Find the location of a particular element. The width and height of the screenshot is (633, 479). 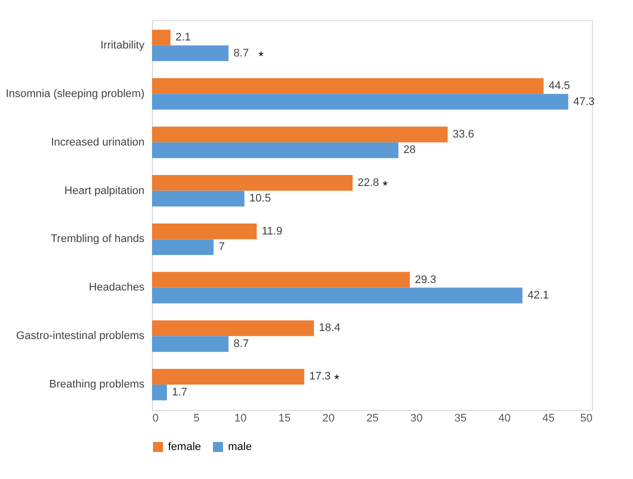

data-label: 10.5 is located at coordinates (260, 198).